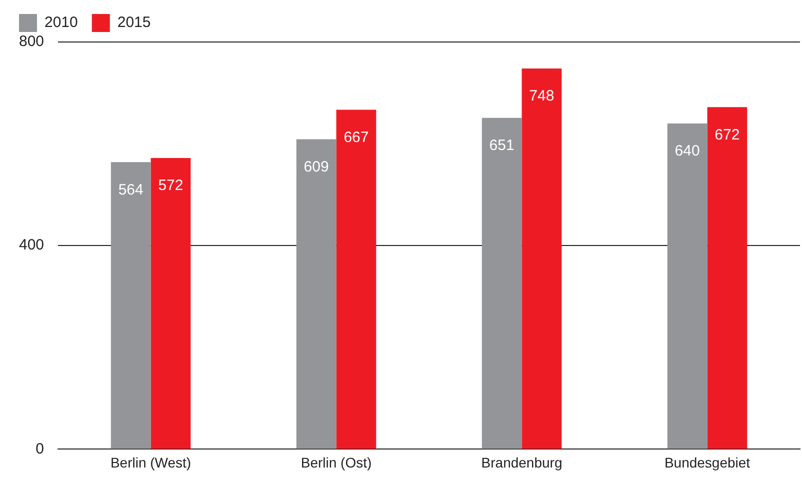  Describe the element at coordinates (336, 462) in the screenshot. I see `x-tick-label: Berlin (Ost)` at that location.